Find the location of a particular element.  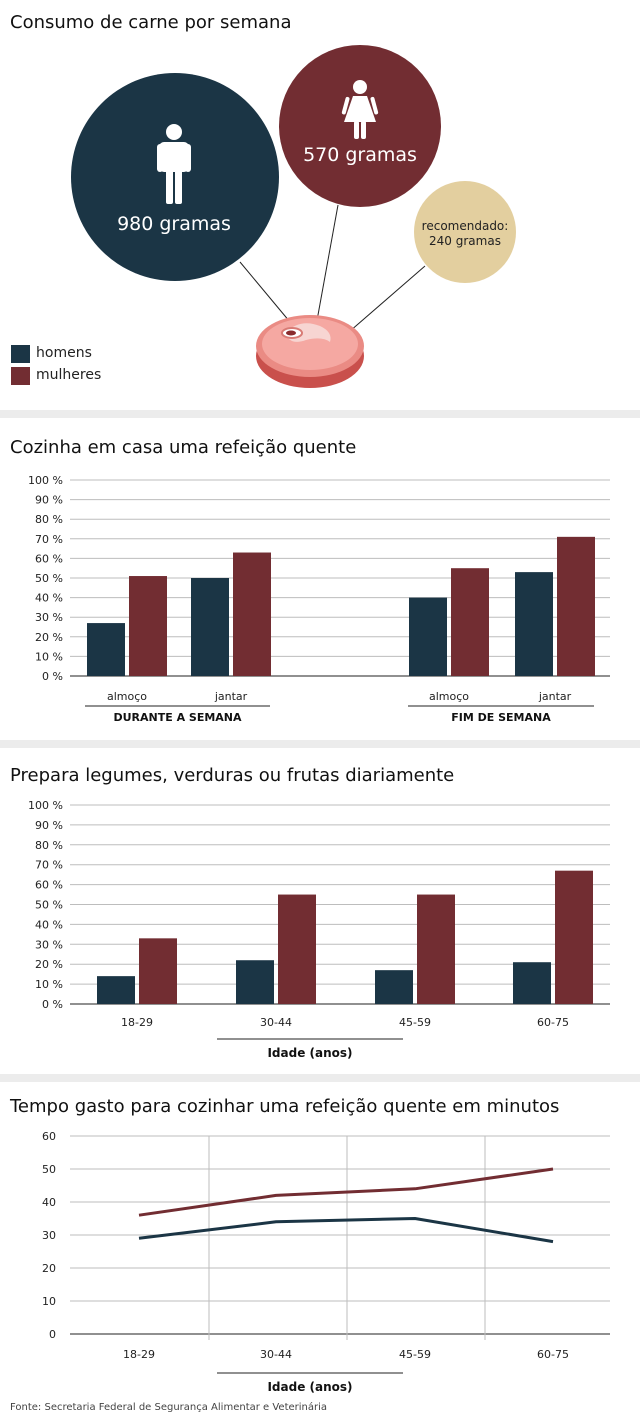

connector-women is located at coordinates (327, 265).